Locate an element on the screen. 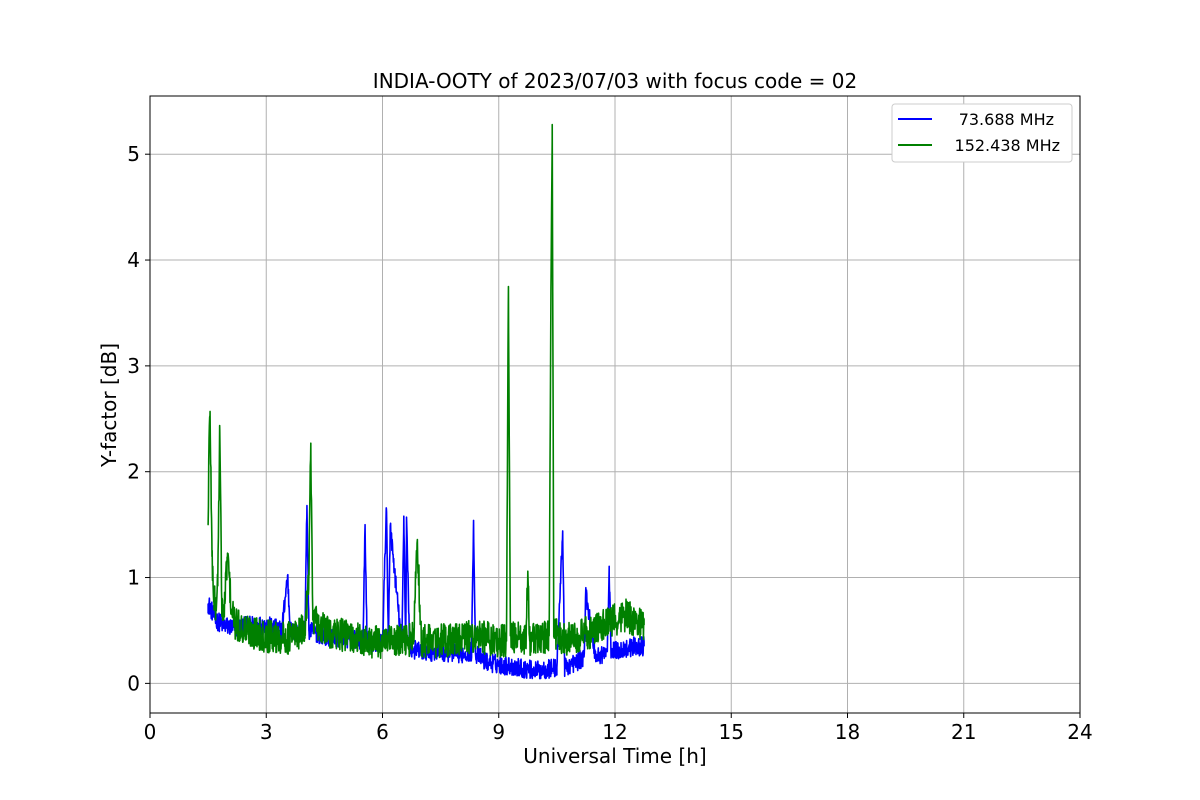 The height and width of the screenshot is (800, 1200). x-tick-label: 24 is located at coordinates (1079, 732).